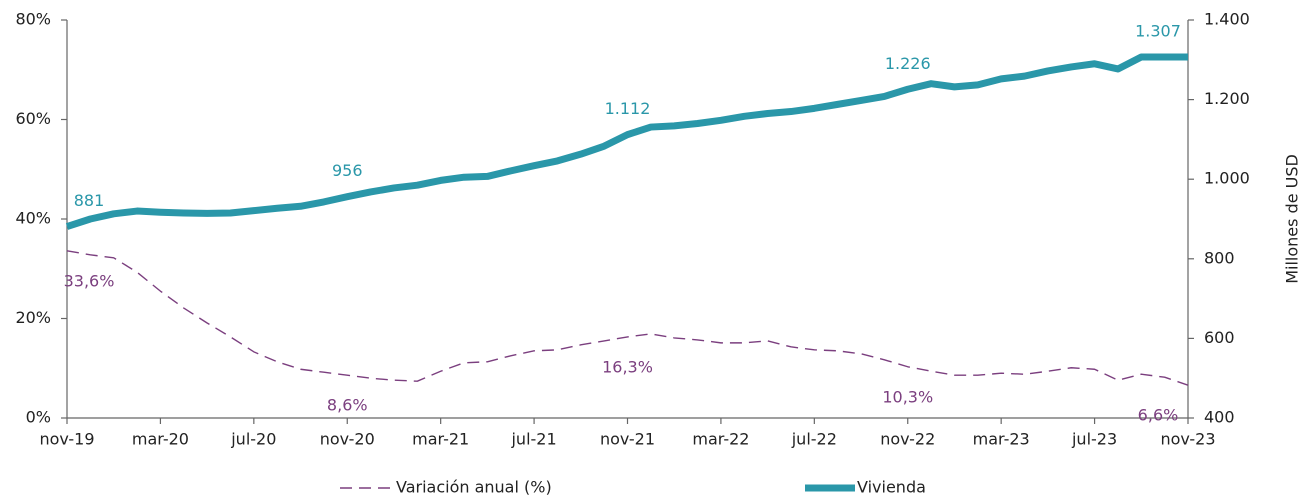  Describe the element at coordinates (907, 396) in the screenshot. I see `data-label: 10,3%` at that location.